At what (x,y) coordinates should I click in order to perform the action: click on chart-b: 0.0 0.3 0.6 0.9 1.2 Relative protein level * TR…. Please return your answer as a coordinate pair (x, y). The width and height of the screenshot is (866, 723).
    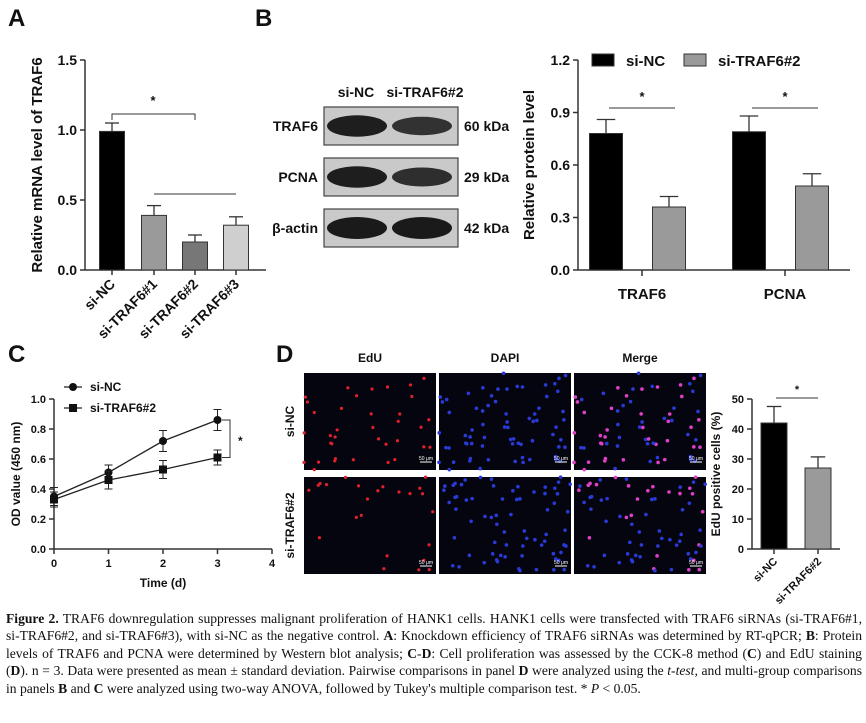
    Looking at the image, I should click on (685, 177).